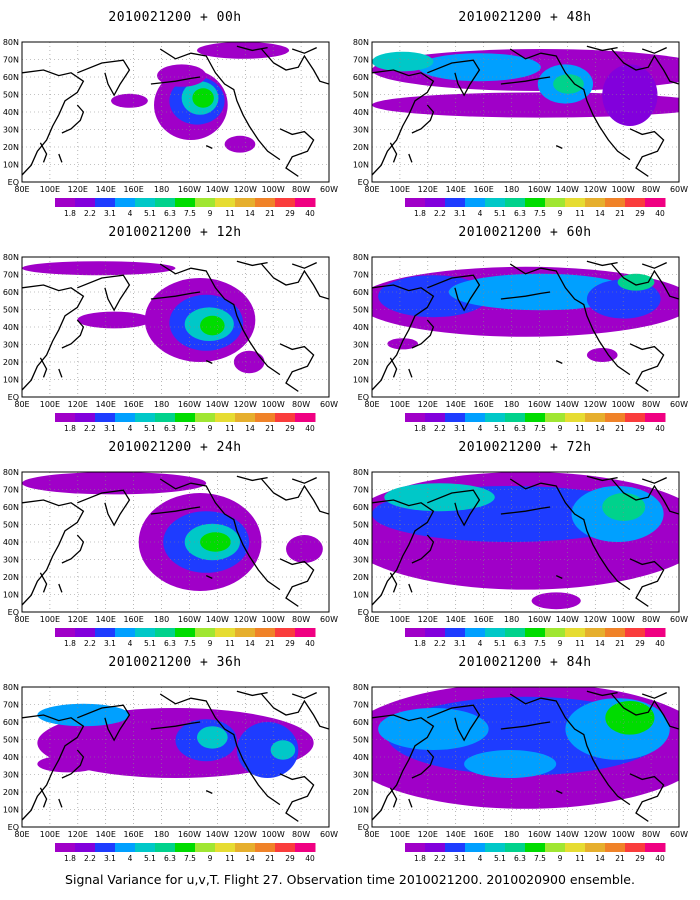 Image resolution: width=700 pixels, height=900 pixels. Describe the element at coordinates (567, 189) in the screenshot. I see `lon-tick-label: 140W` at that location.